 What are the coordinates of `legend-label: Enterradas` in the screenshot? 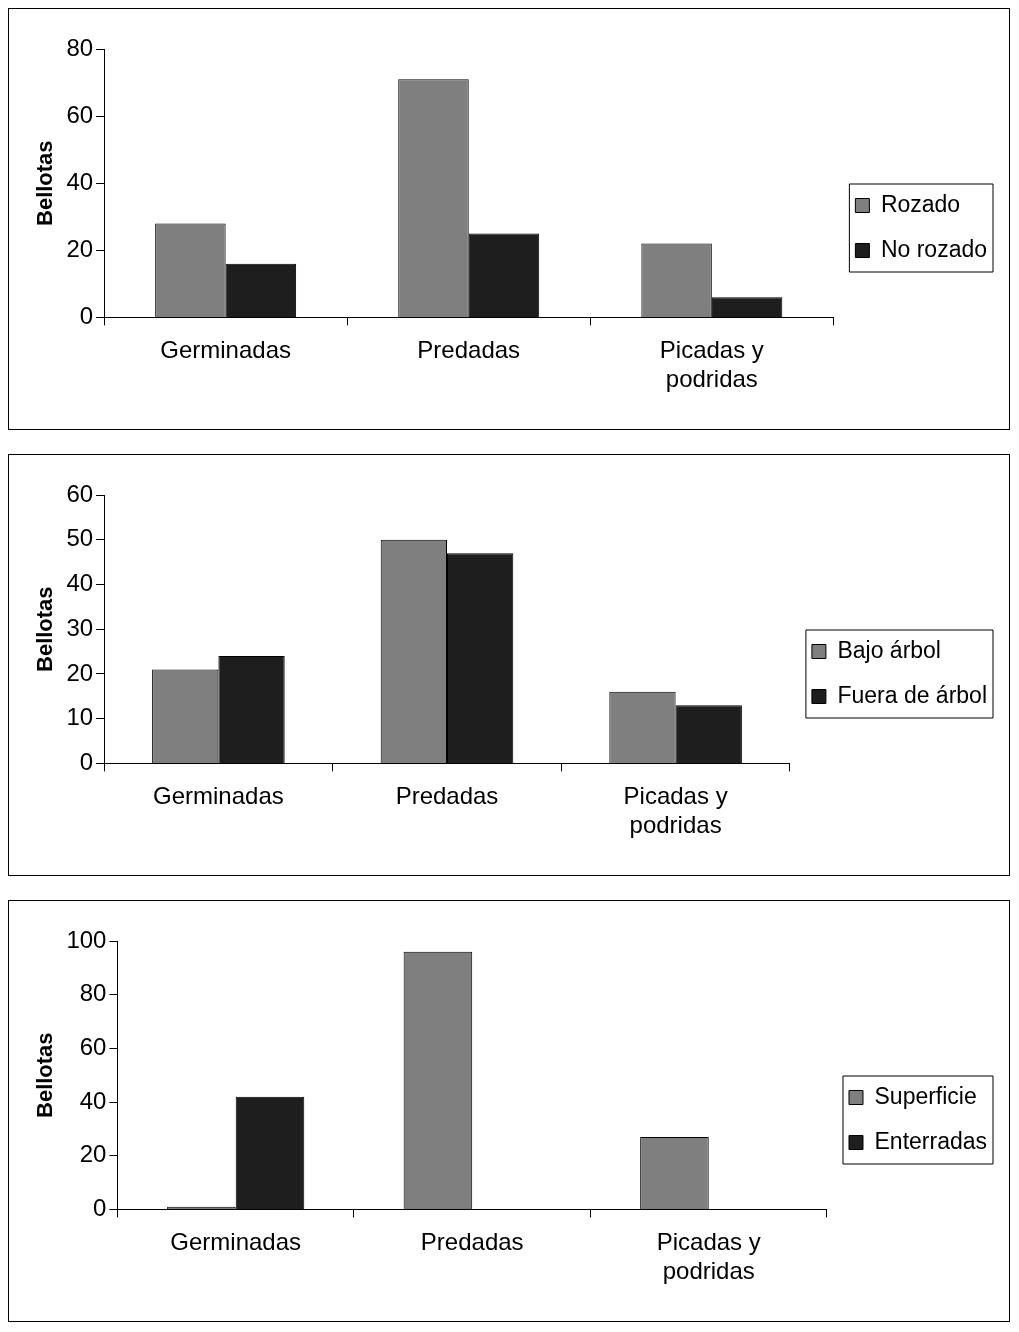 It's located at (931, 1140).